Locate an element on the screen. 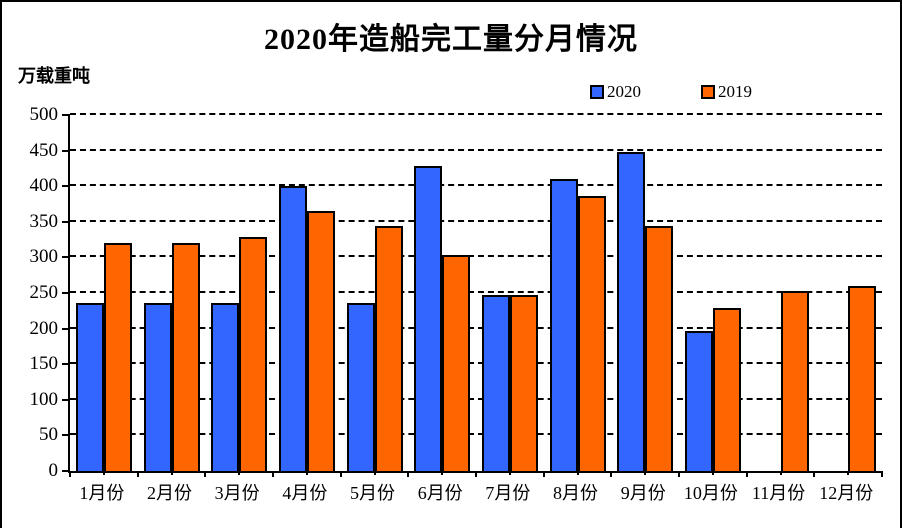  bar-2020-4月份 is located at coordinates (292, 328).